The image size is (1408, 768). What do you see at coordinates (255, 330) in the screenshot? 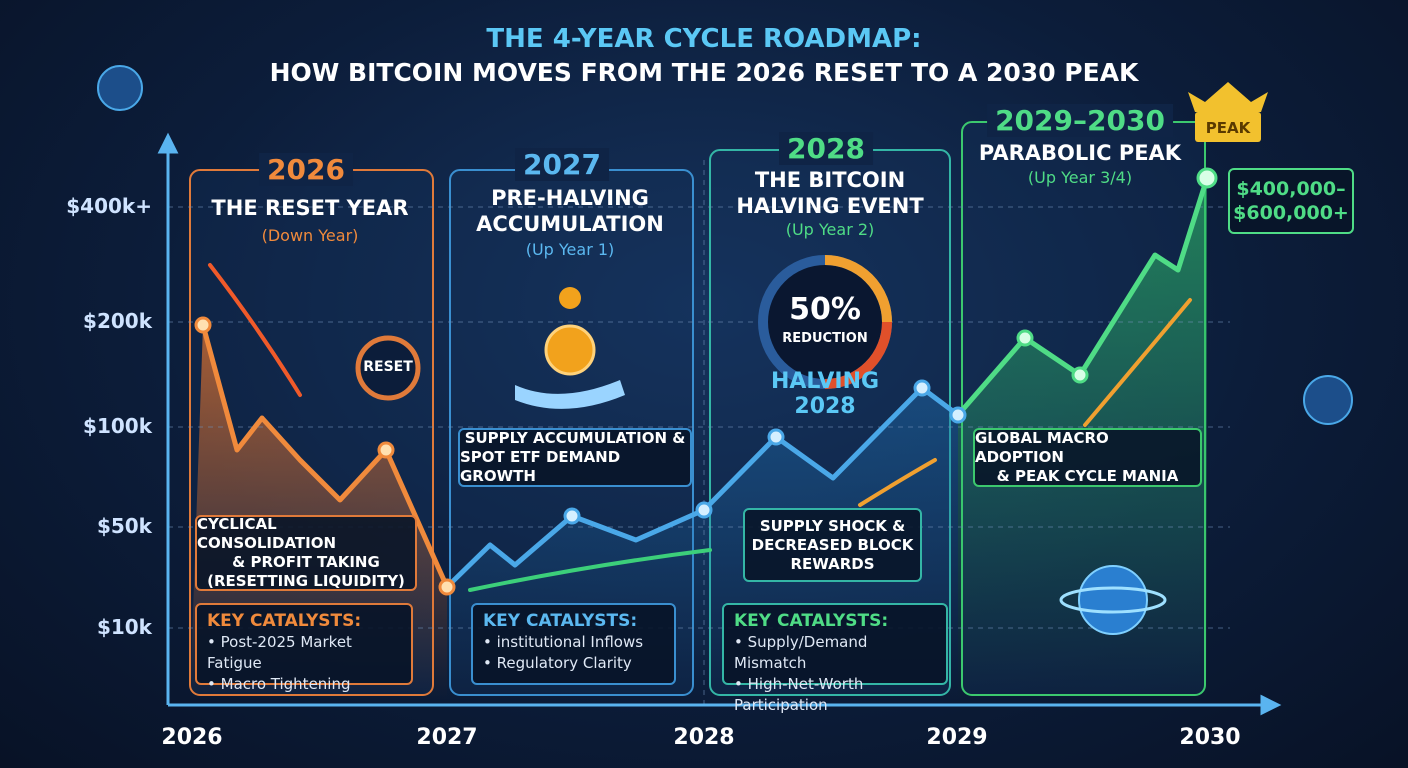
I see `down-arrow` at bounding box center [255, 330].